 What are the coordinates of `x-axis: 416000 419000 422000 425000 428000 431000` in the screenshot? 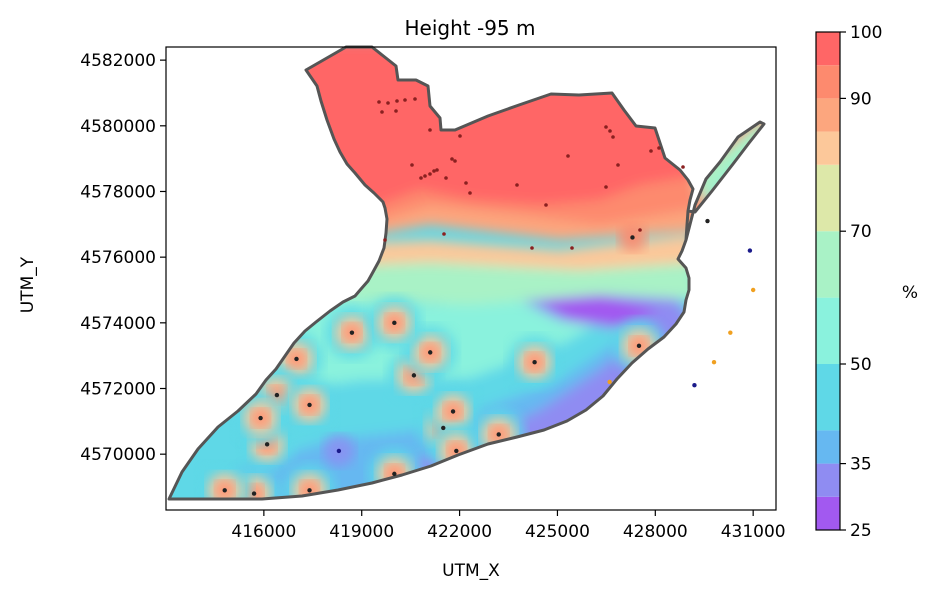 It's located at (508, 526).